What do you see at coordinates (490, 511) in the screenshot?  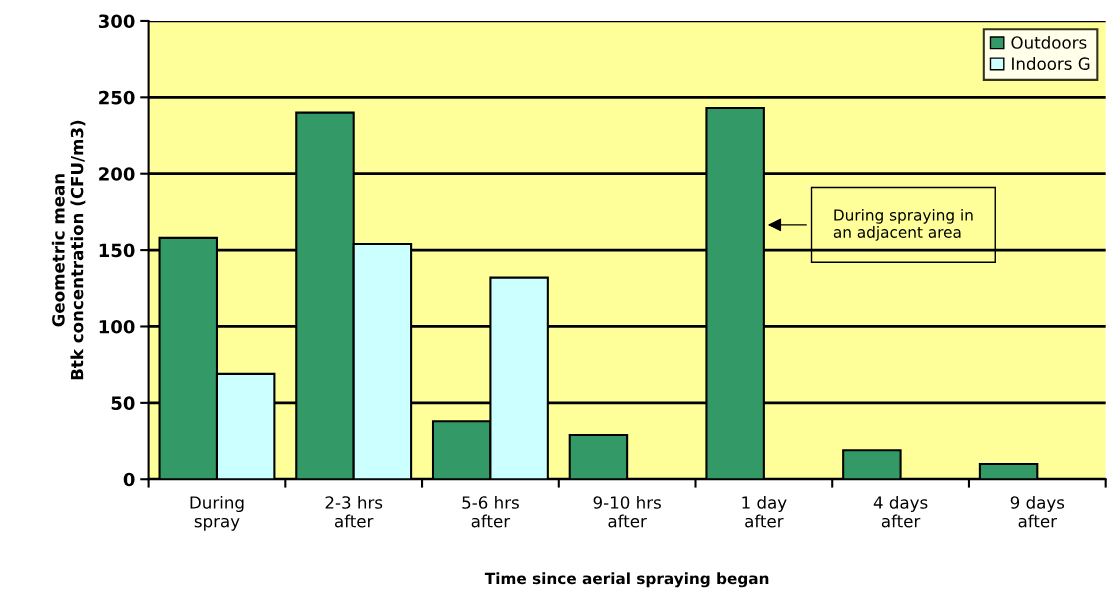 I see `x-tick-label: 5-6 hrs after` at bounding box center [490, 511].